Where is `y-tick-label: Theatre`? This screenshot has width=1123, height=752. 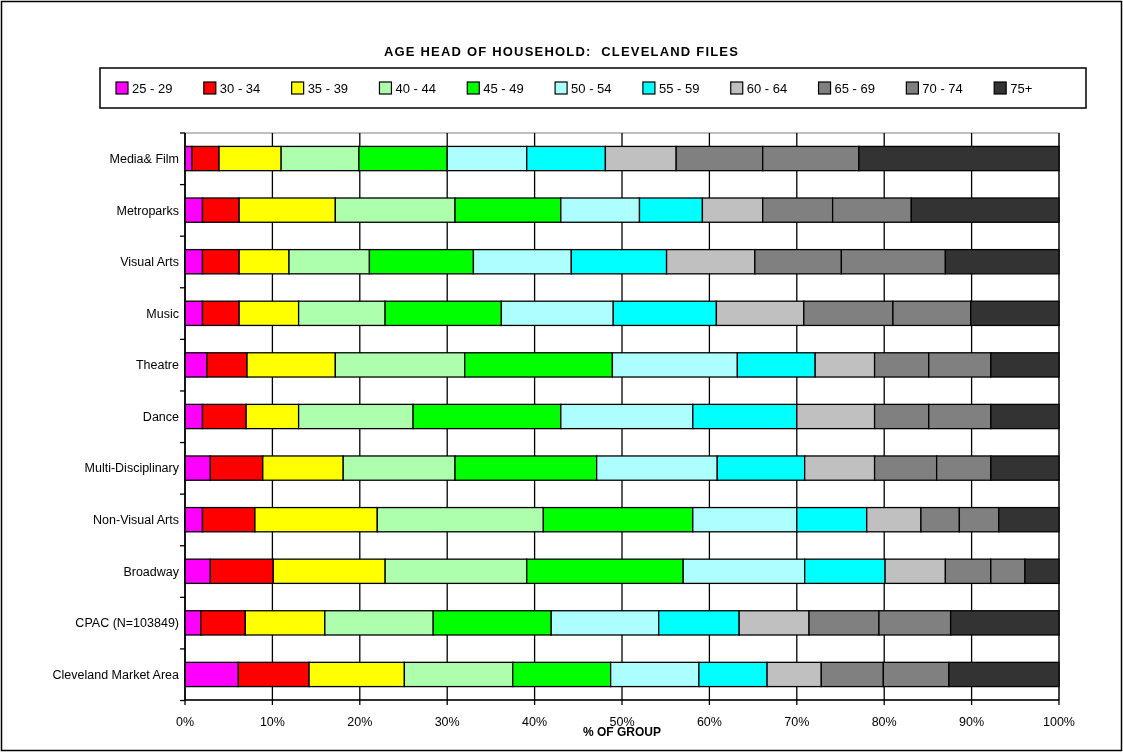 y-tick-label: Theatre is located at coordinates (157, 365).